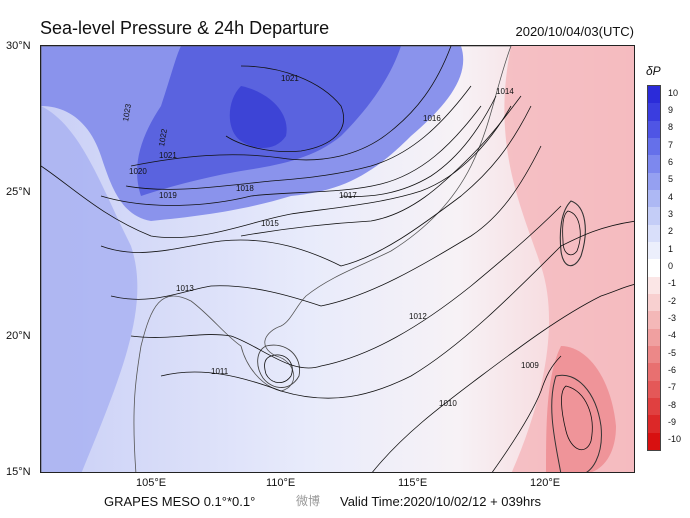 The width and height of the screenshot is (690, 518). What do you see at coordinates (505, 91) in the screenshot?
I see `isobar-label: 1014` at bounding box center [505, 91].